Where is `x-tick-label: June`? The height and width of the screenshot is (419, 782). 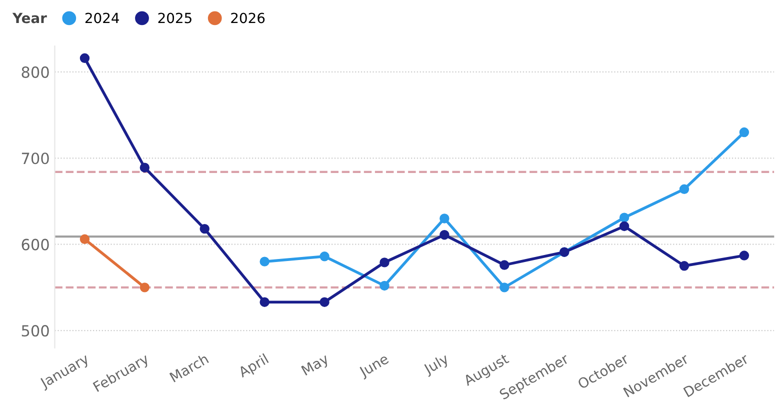
x-tick-label: June is located at coordinates (374, 366).